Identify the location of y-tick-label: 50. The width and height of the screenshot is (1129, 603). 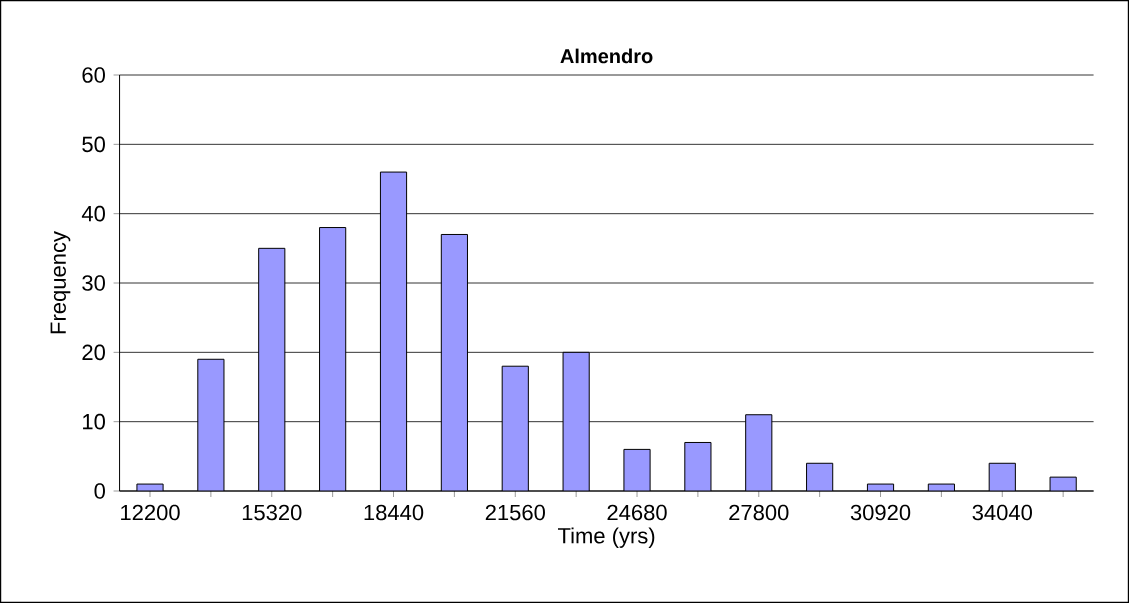
(93, 144).